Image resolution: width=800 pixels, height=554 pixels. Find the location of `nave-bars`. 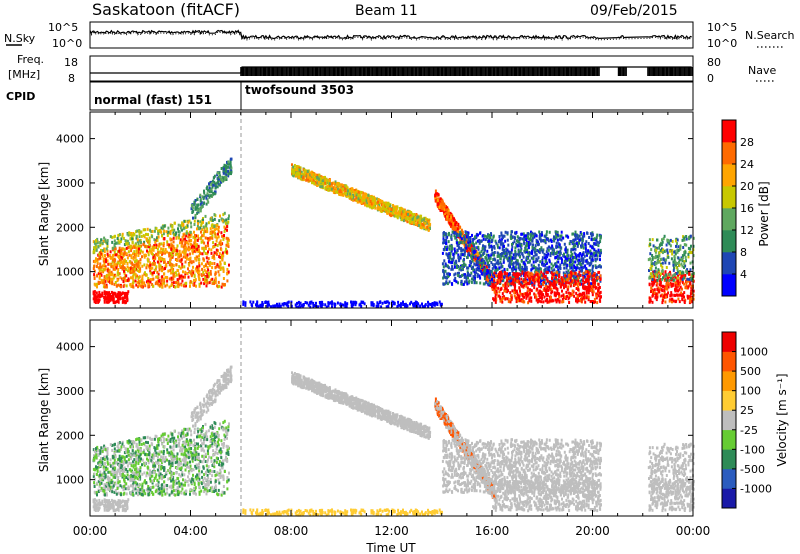

nave-bars is located at coordinates (466, 71).